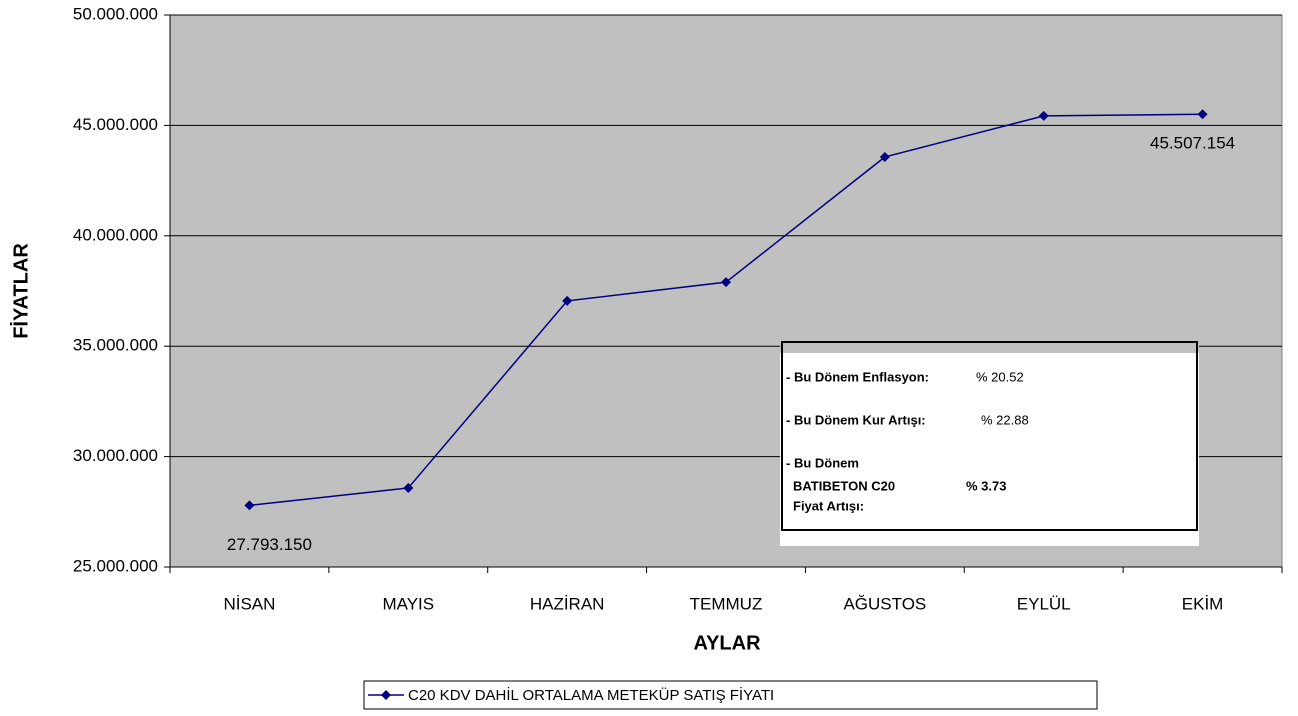  I want to click on y-tick-label: 30.000.000, so click(115, 455).